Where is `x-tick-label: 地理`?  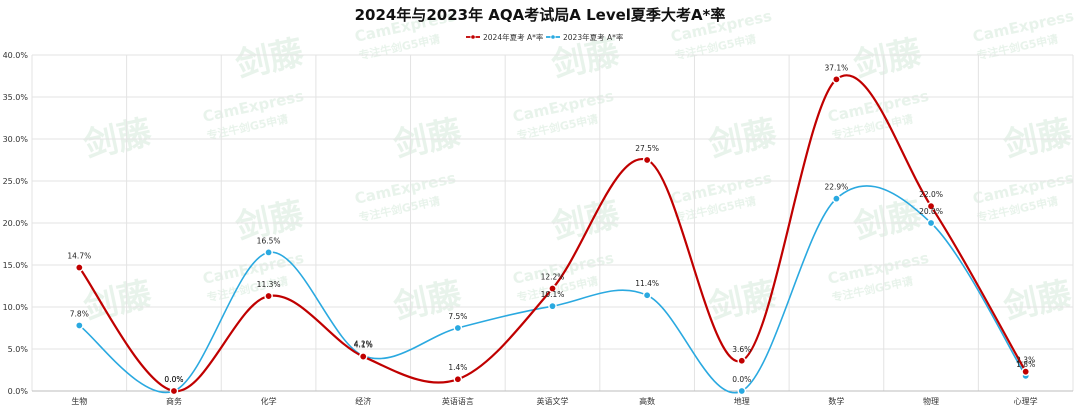 x-tick-label: 地理 is located at coordinates (742, 401).